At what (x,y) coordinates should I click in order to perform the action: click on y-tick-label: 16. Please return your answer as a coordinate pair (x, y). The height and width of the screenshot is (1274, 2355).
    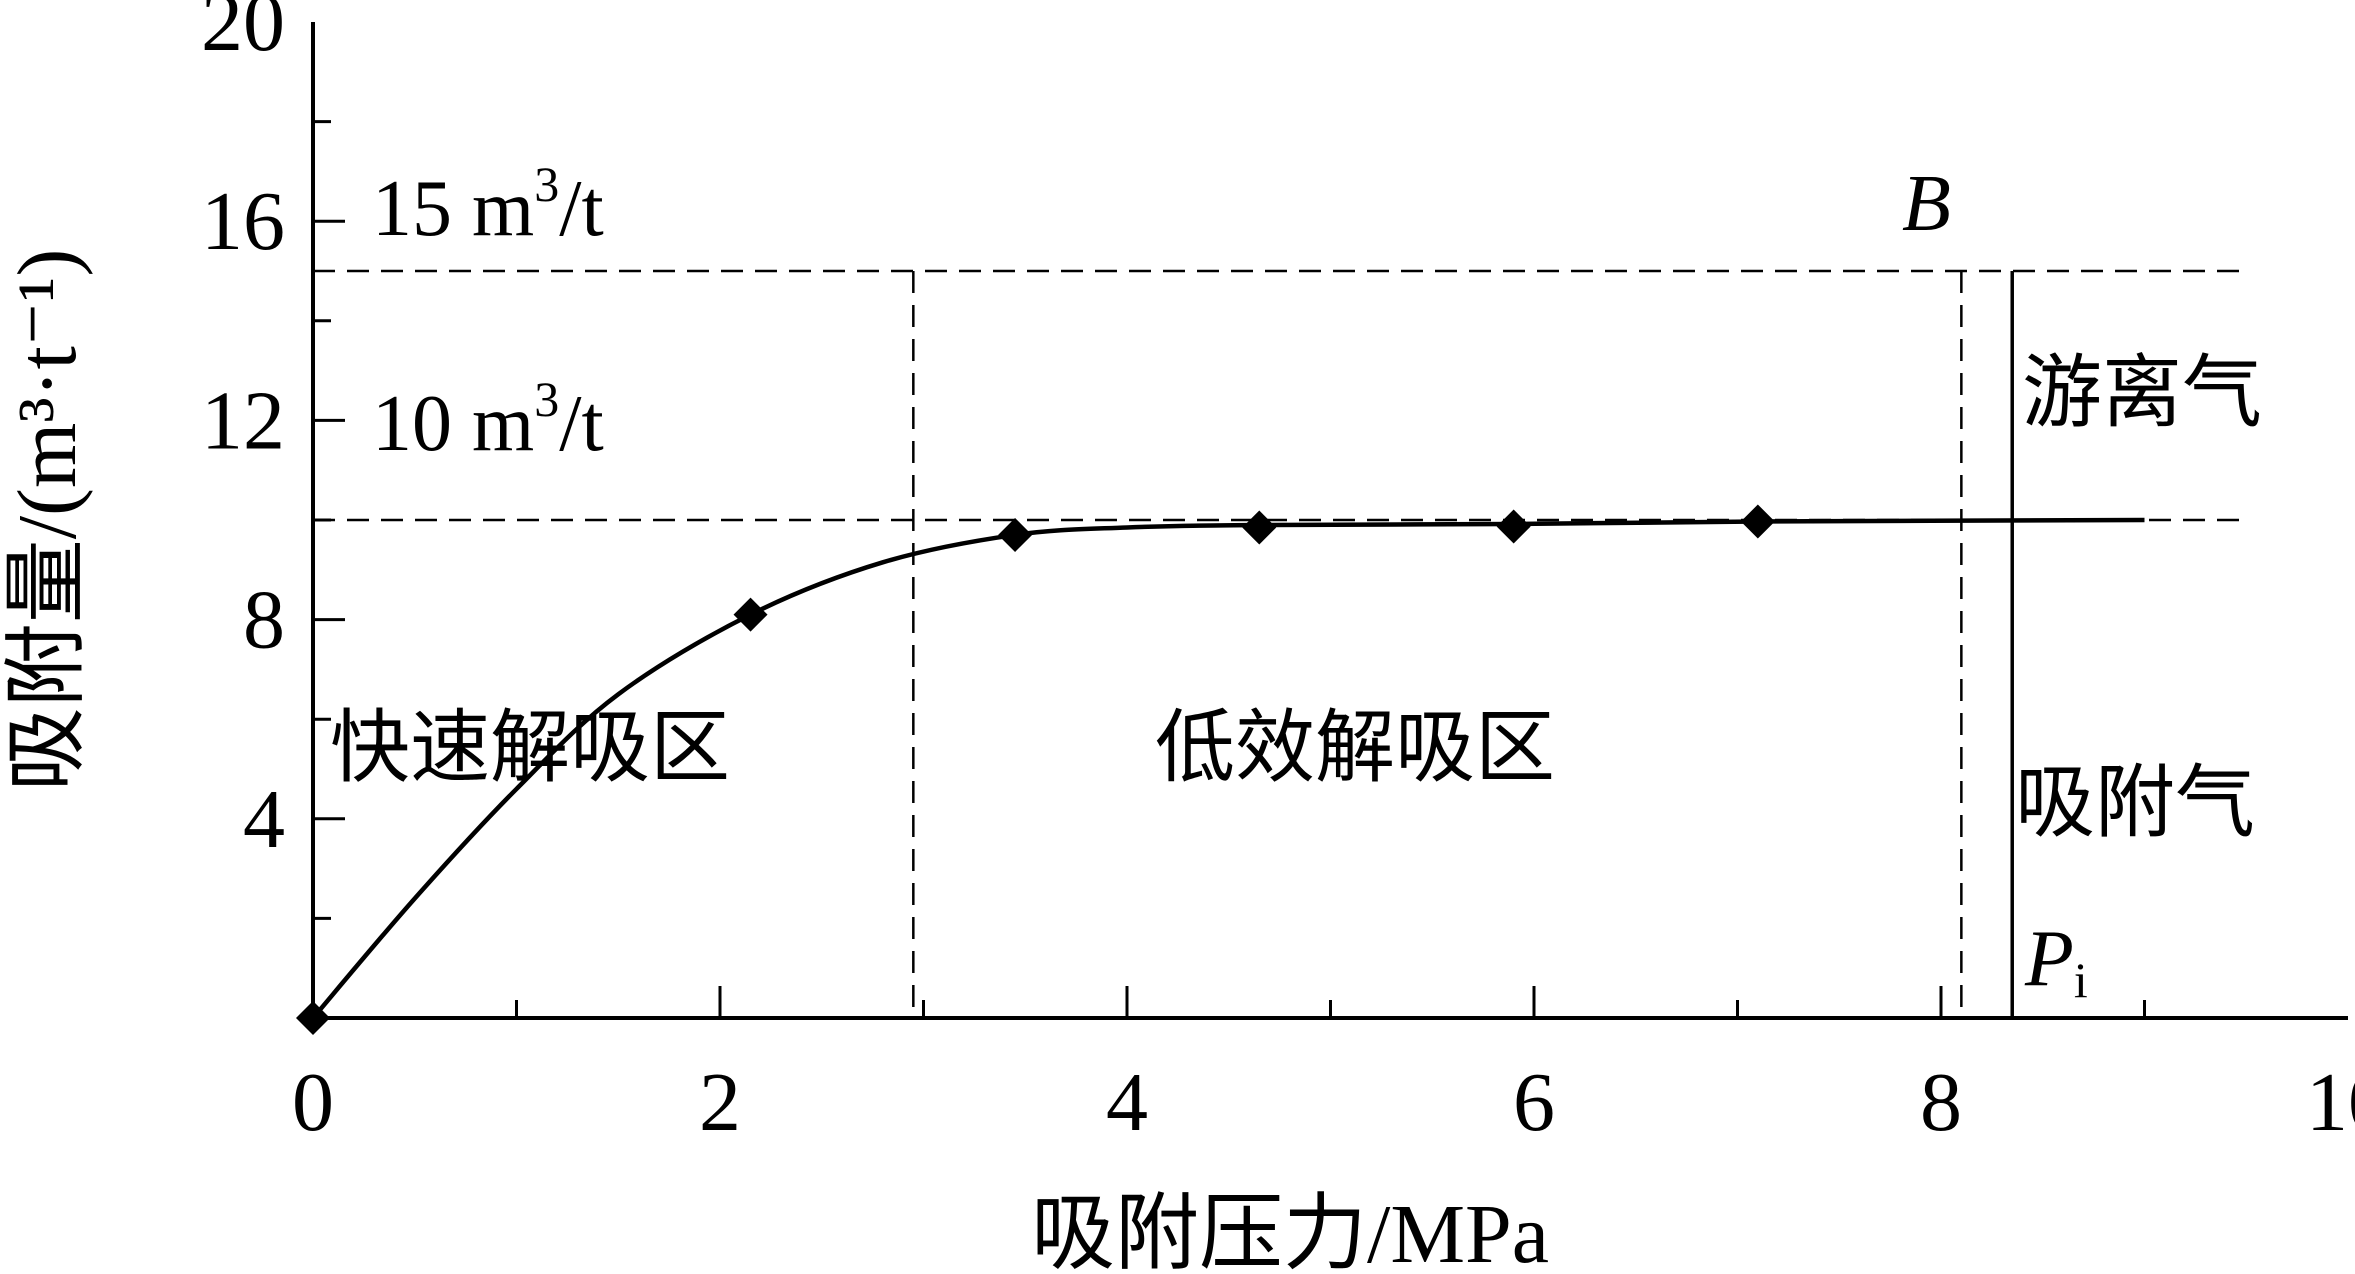
    Looking at the image, I should click on (243, 221).